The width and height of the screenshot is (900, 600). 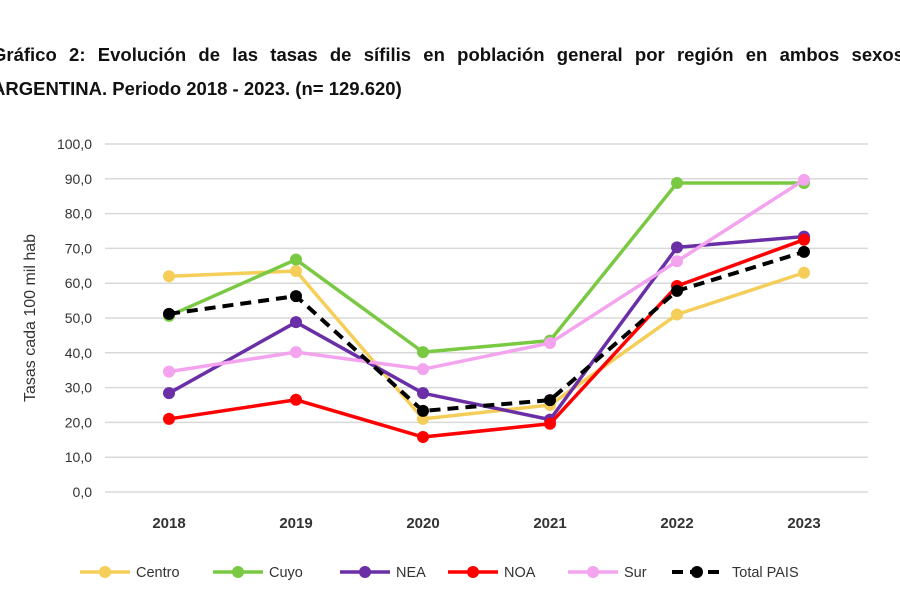 I want to click on legend-label: Total PAIS, so click(x=765, y=573).